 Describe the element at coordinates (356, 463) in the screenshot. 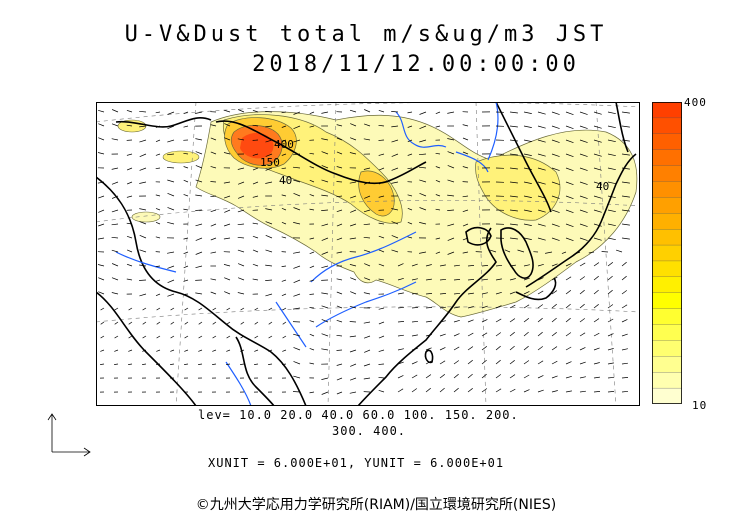

I see `vector-units: XUNIT = 6.000E+01, YUNIT = 6.000E+01` at that location.